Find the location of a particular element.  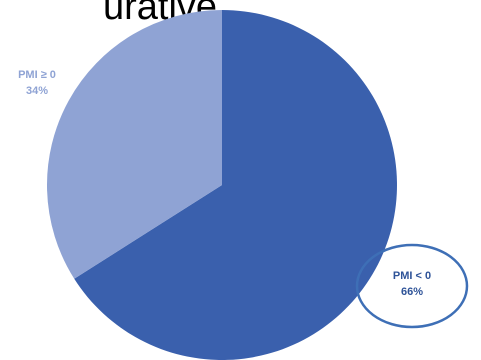

highlight-ring is located at coordinates (412, 286).